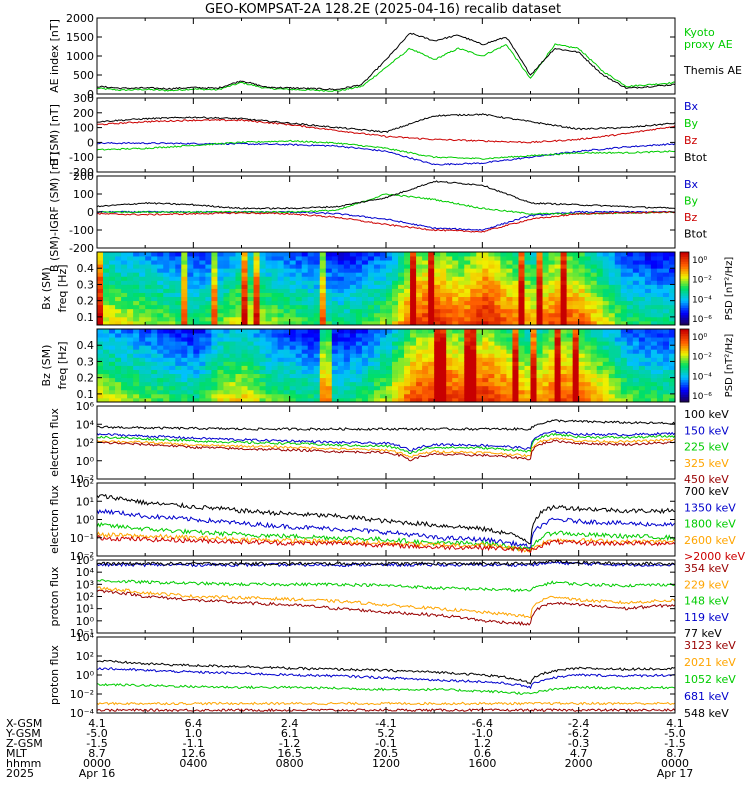 This screenshot has height=800, width=750. Describe the element at coordinates (194, 723) in the screenshot. I see `axis-table-cell: 6.4` at that location.